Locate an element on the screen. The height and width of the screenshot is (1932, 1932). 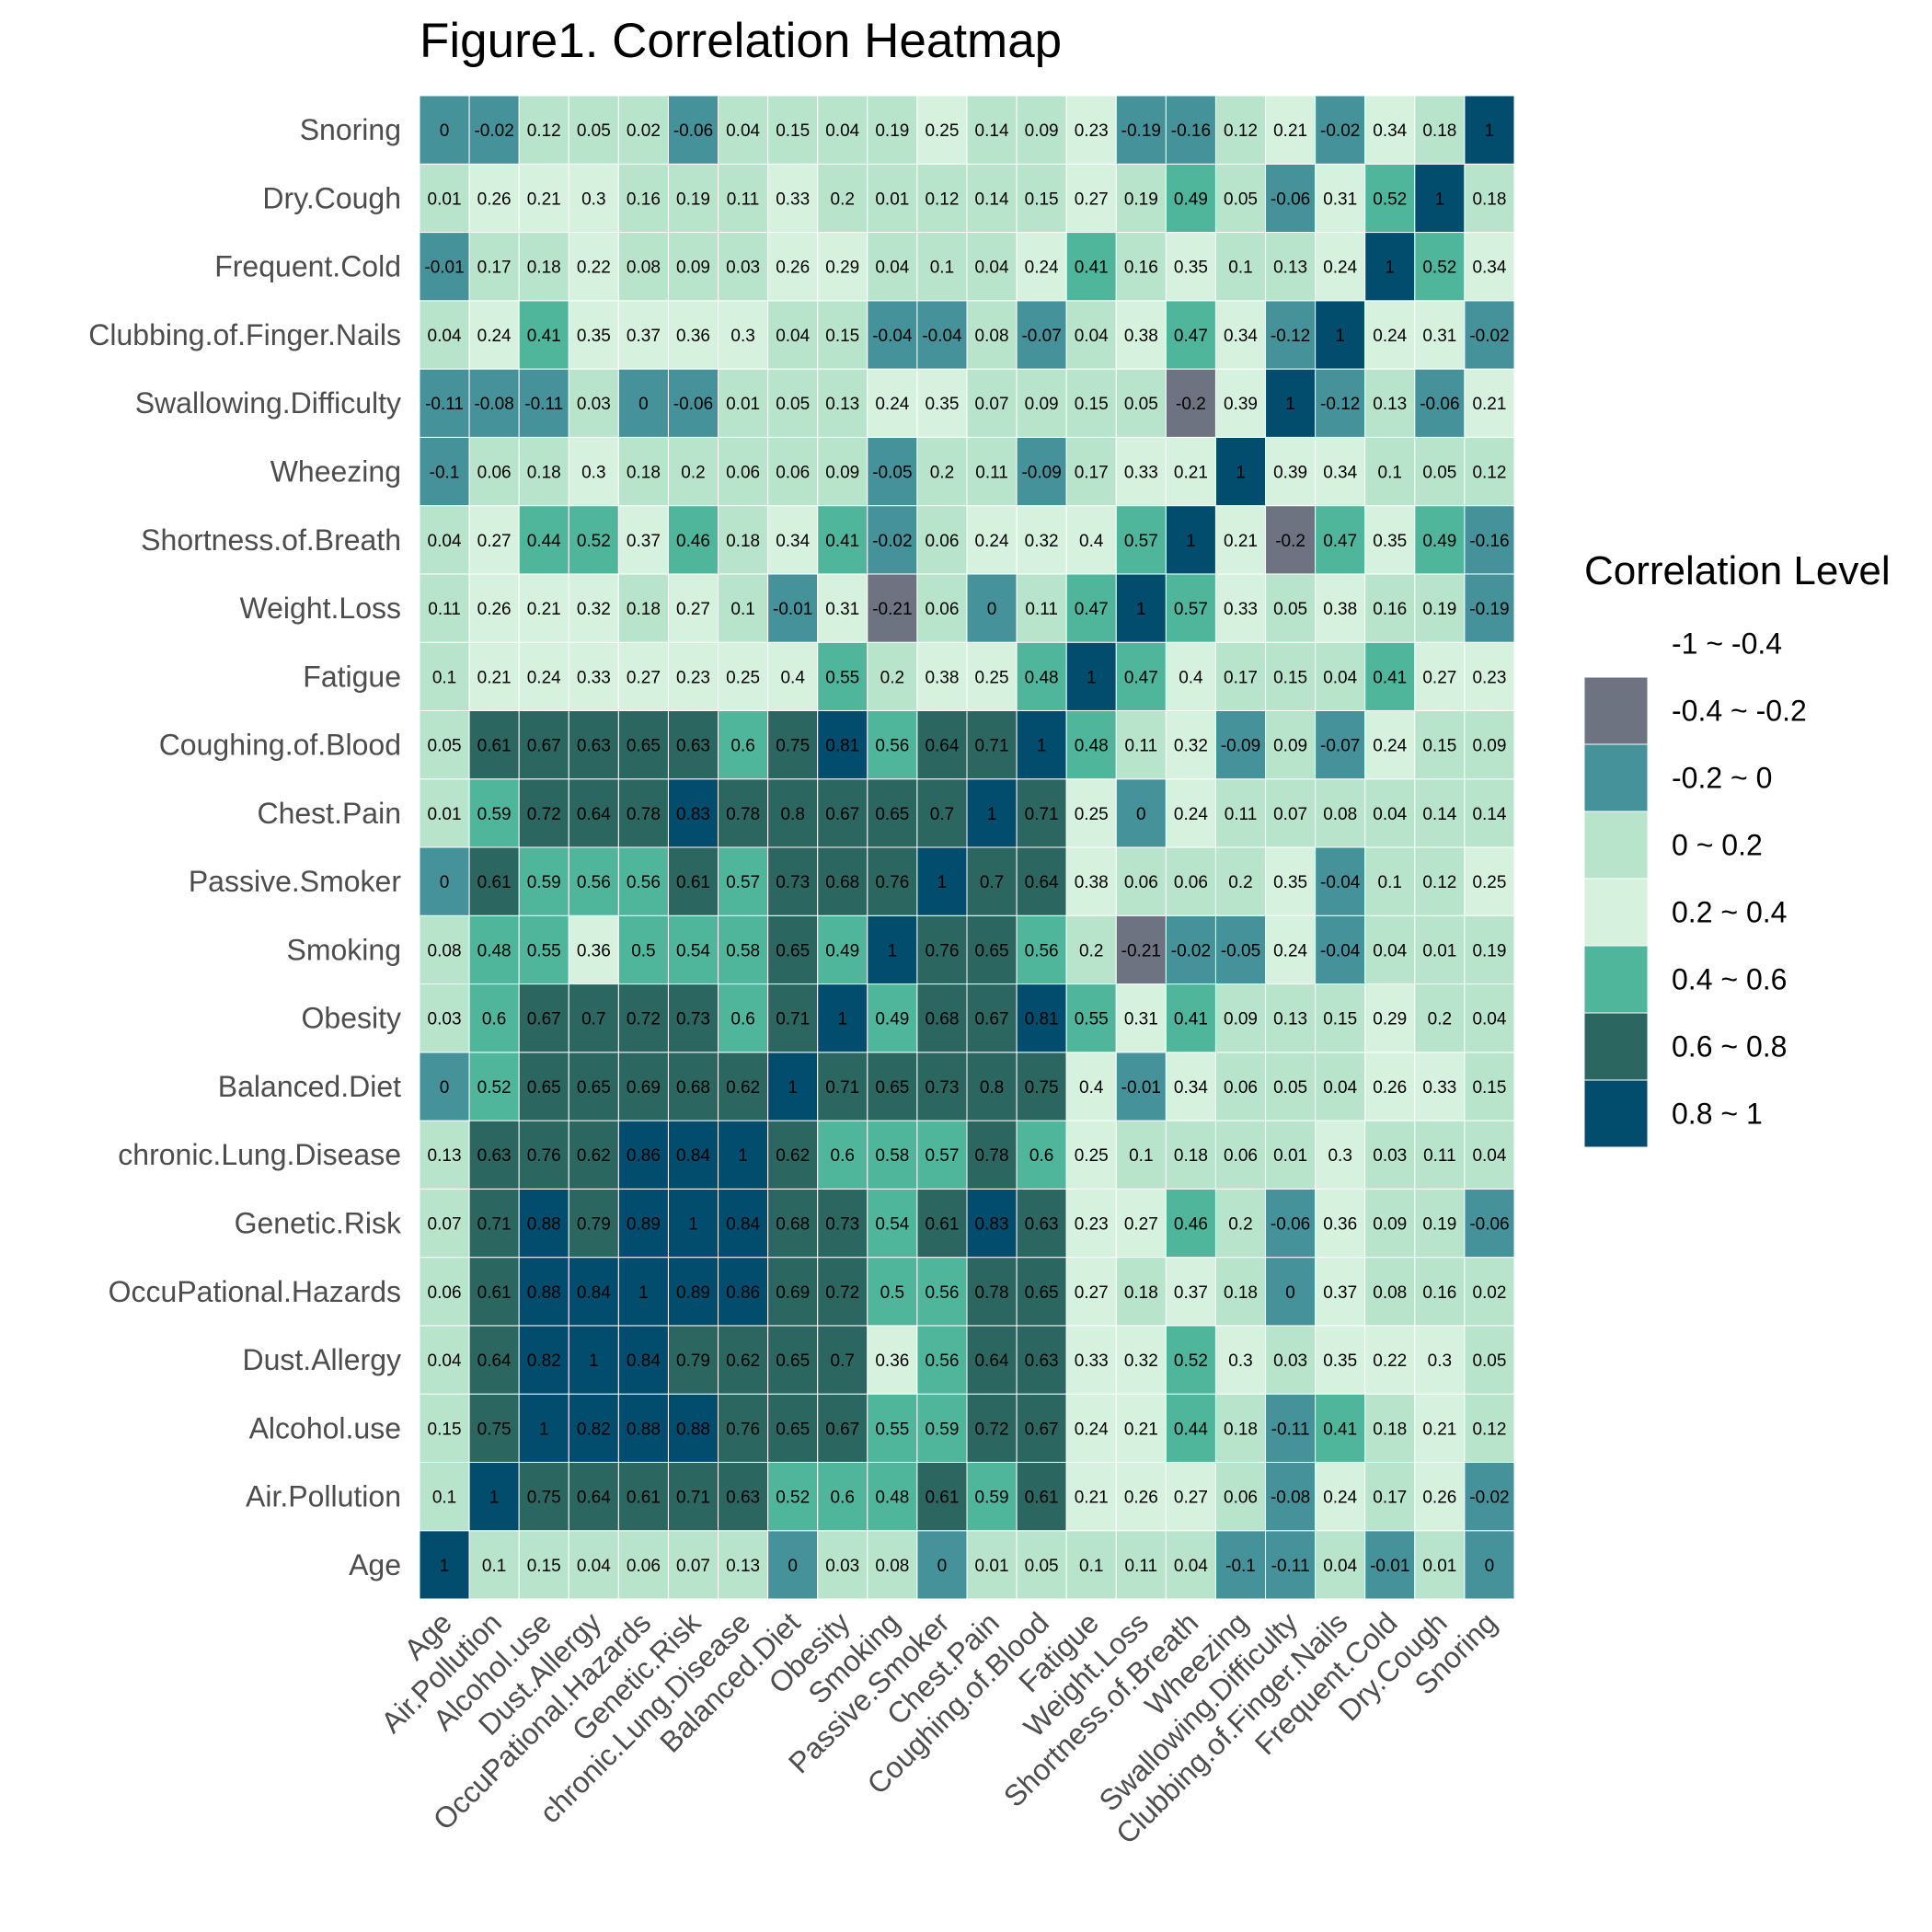
cell-value-label: -0.07 is located at coordinates (1041, 336).